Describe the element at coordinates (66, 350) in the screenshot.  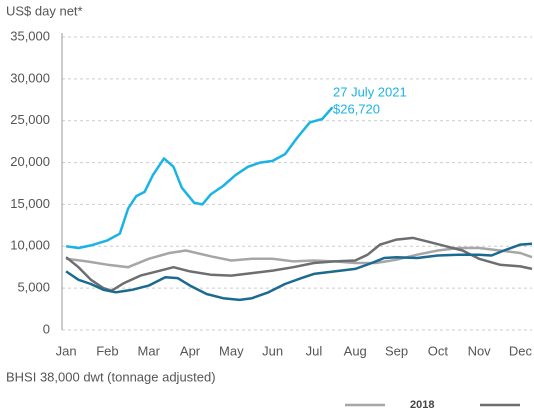
I see `x-tick-label: Jan` at that location.